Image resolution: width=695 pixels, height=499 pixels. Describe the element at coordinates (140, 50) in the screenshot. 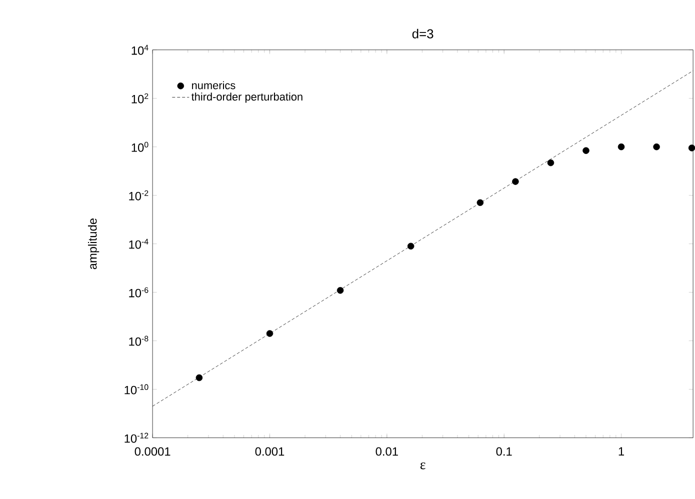

I see `y-tick-label: 10$^{4}$` at that location.